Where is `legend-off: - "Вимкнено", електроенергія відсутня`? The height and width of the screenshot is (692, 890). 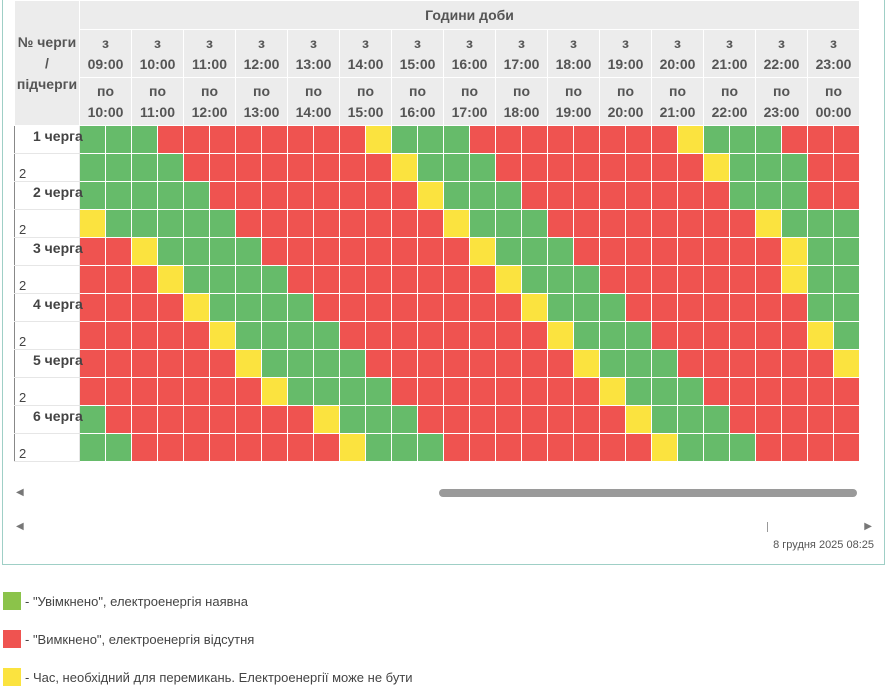 legend-off: - "Вимкнено", електроенергія відсутня is located at coordinates (128, 639).